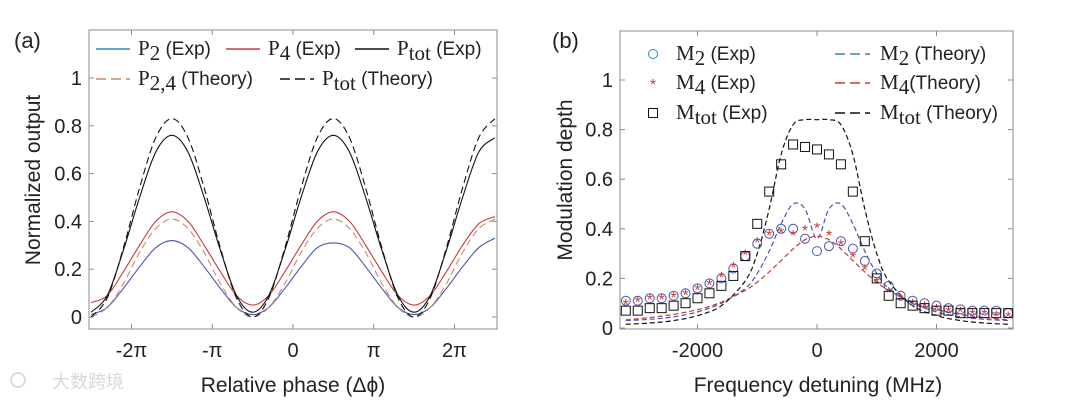  I want to click on y-tick-label: 0.8, so click(599, 131).